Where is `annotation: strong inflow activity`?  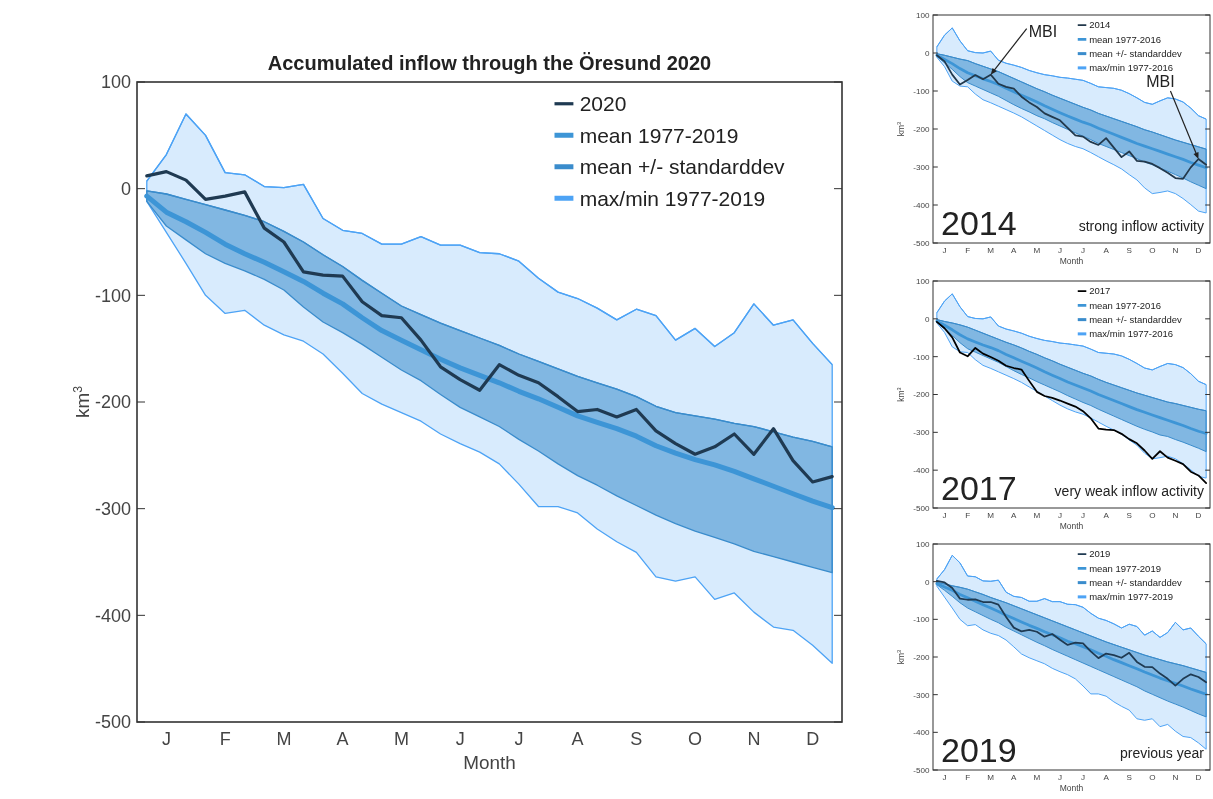
annotation: strong inflow activity is located at coordinates (1141, 226).